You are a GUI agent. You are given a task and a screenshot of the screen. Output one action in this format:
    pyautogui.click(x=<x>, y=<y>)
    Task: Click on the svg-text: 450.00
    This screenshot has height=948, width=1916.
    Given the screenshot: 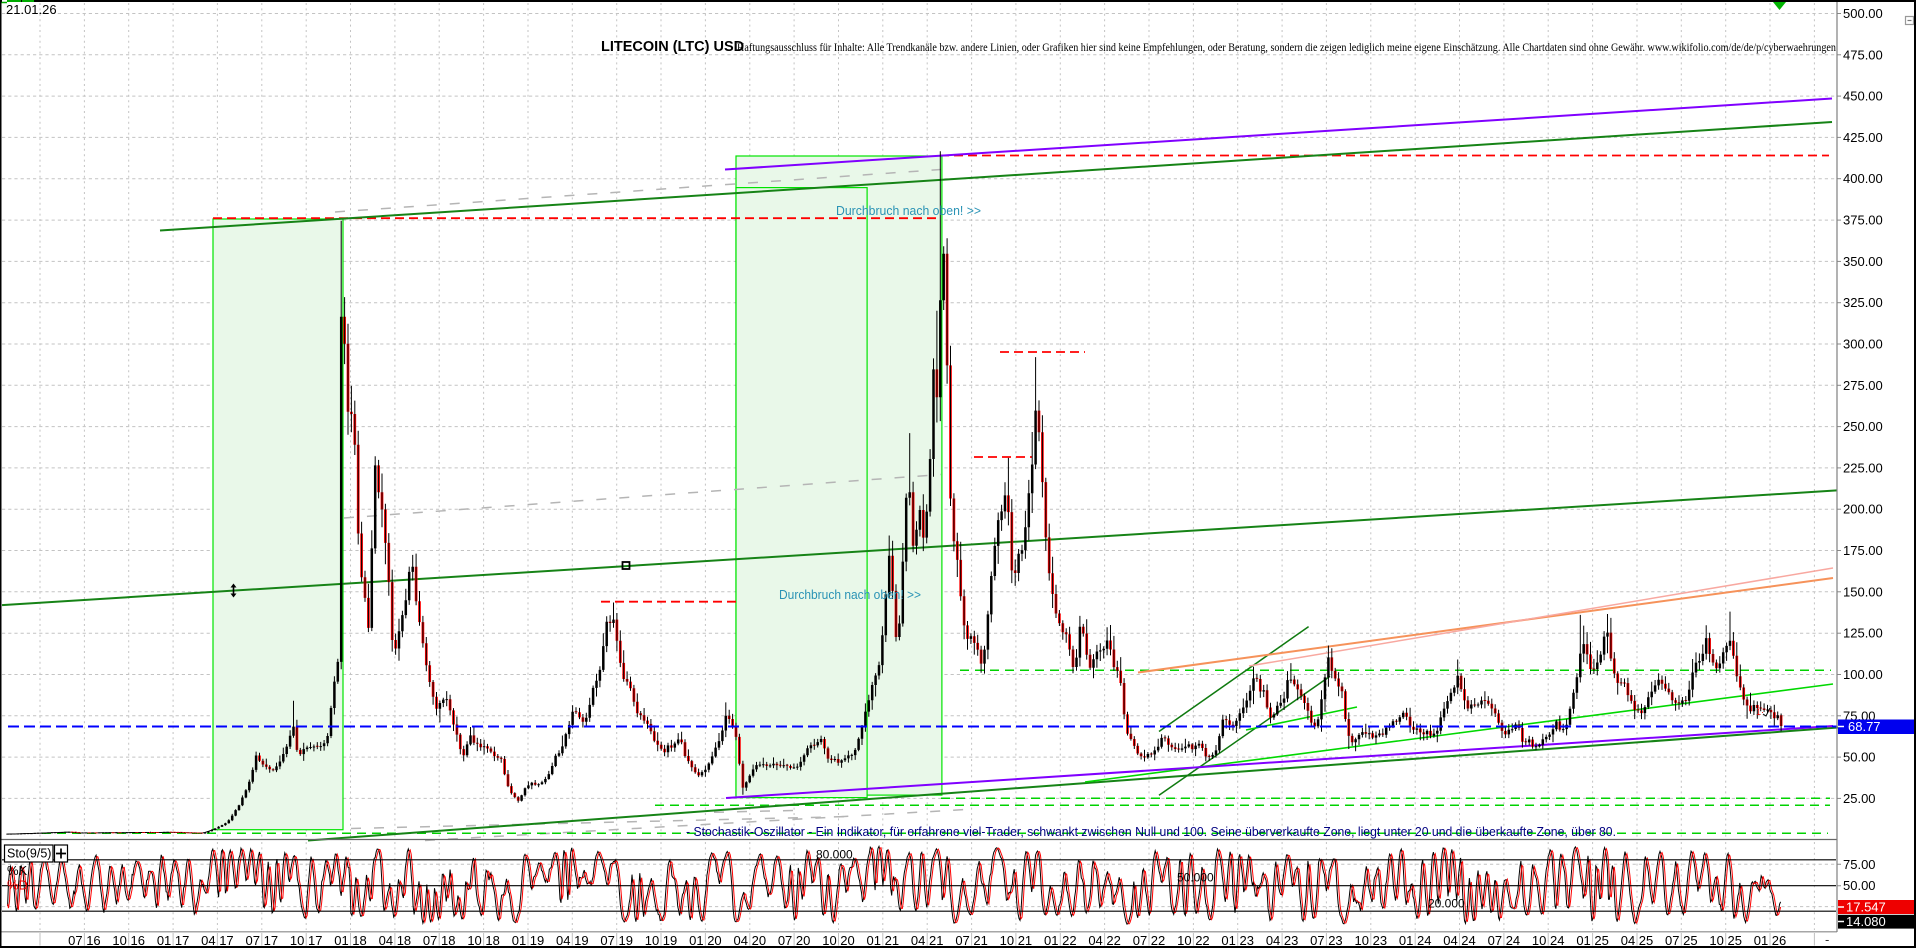 What is the action you would take?
    pyautogui.click(x=1863, y=96)
    